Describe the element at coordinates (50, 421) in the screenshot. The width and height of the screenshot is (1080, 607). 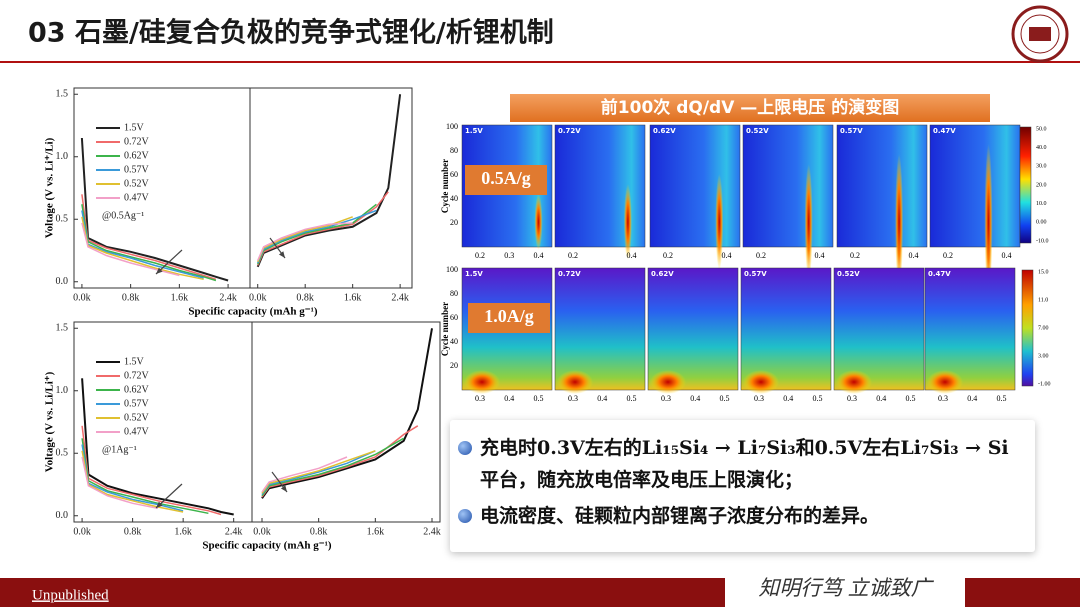
I see `y-axis-label: Voltage (V vs. Li/Li⁺)` at that location.